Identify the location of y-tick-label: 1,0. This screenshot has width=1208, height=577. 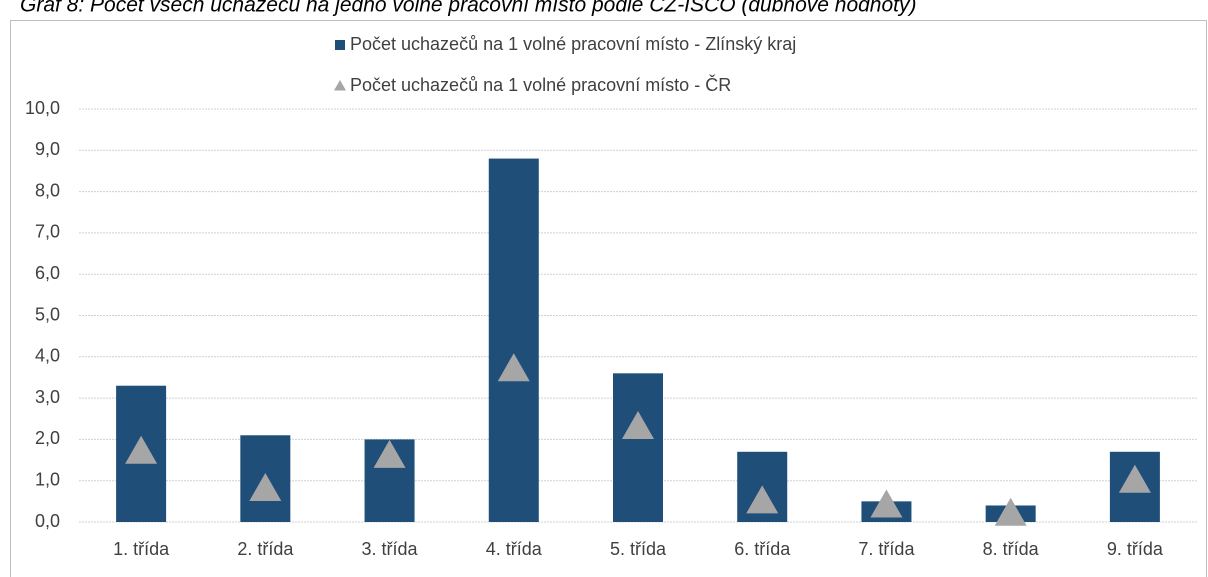
(47, 479).